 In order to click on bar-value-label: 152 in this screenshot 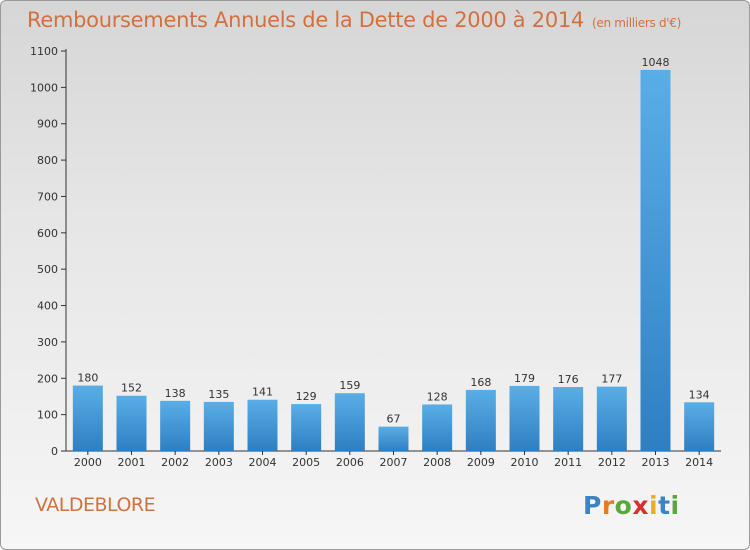, I will do `click(131, 388)`.